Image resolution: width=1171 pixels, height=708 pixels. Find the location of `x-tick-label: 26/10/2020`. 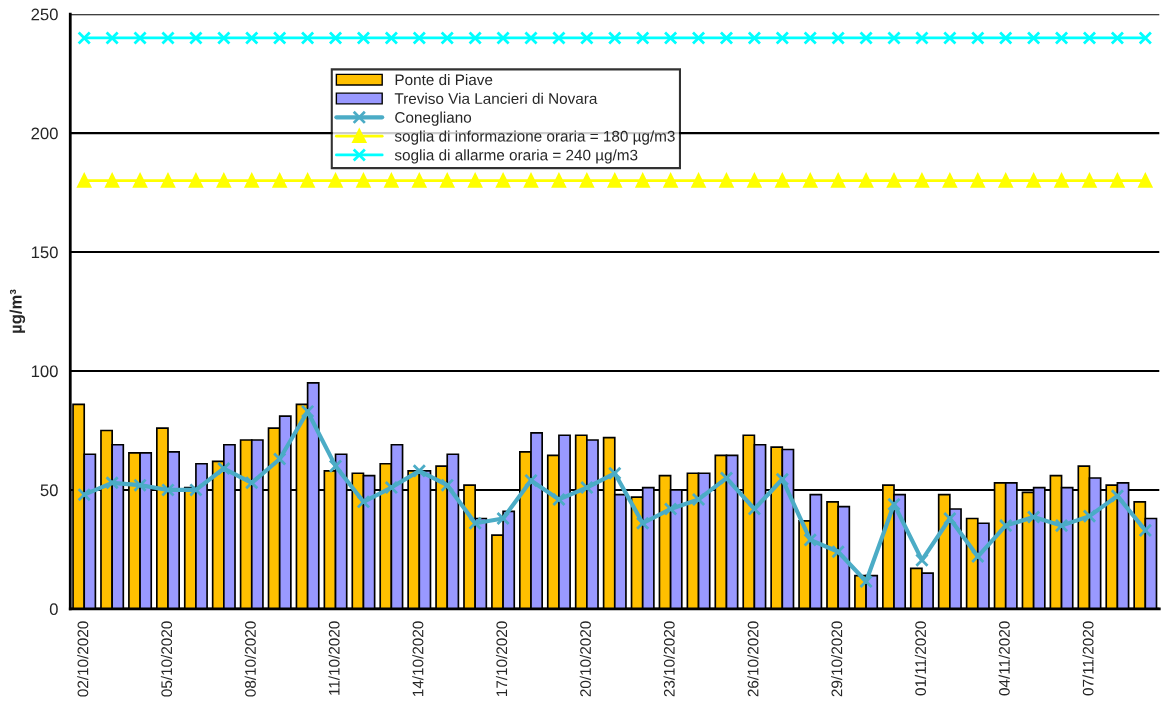

x-tick-label: 26/10/2020 is located at coordinates (753, 659).